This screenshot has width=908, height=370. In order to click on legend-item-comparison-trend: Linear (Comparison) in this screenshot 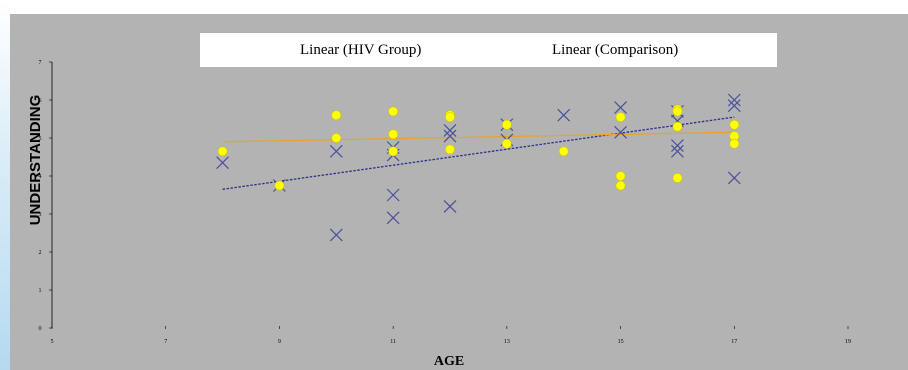, I will do `click(615, 50)`.